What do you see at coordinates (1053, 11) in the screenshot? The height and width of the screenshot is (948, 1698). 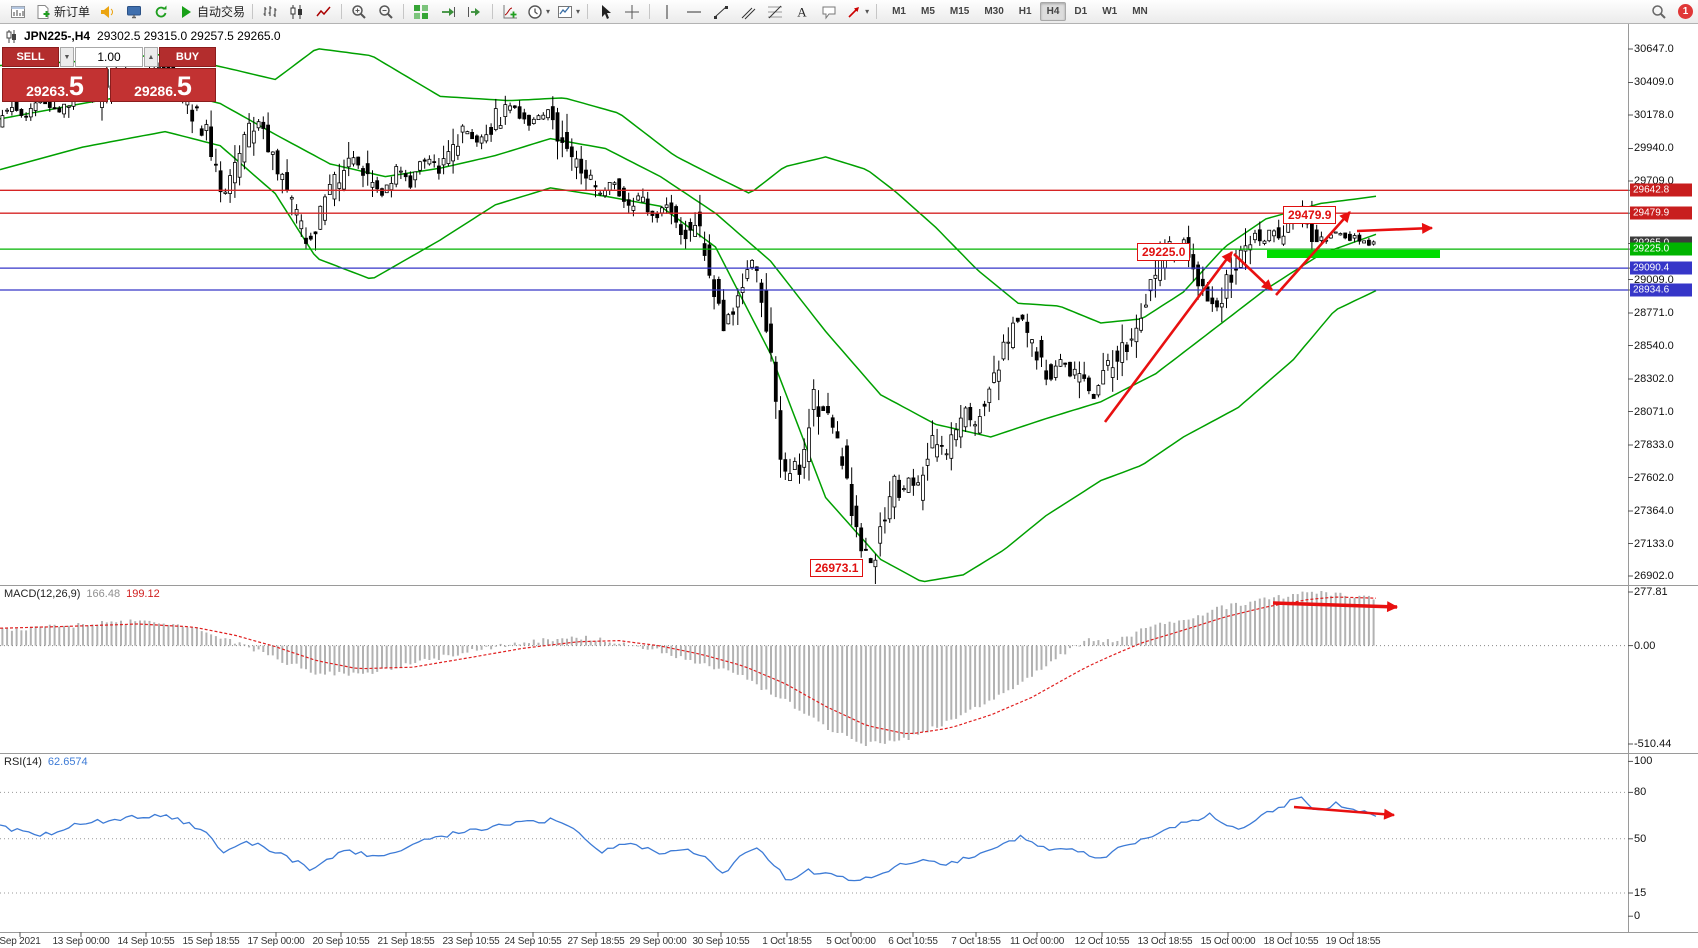 I see `timeframe-h4-button: H4` at bounding box center [1053, 11].